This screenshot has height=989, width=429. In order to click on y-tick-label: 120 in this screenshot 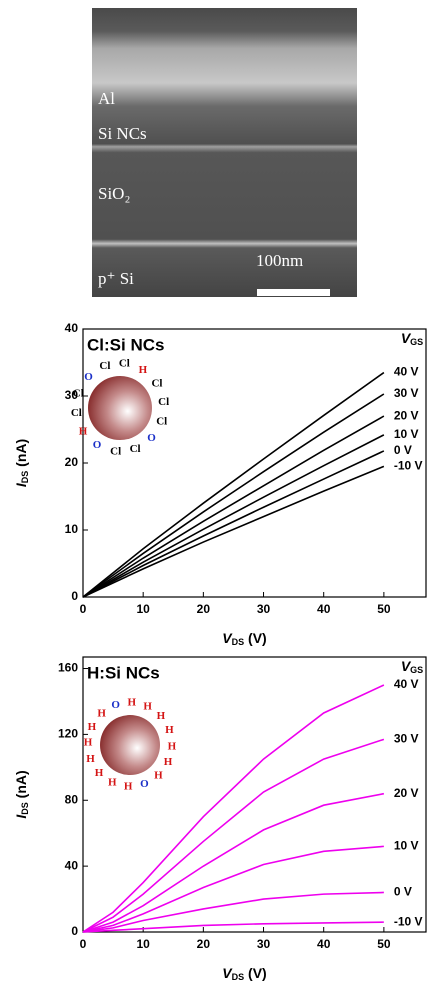, I will do `click(68, 734)`.